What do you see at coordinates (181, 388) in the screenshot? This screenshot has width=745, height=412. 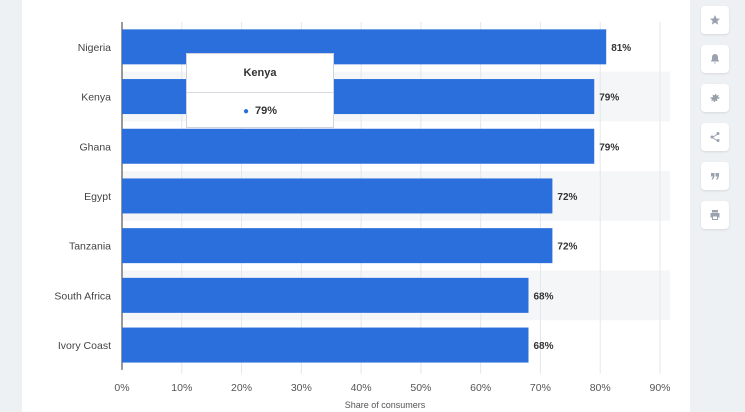 I see `x-tick-label: 10%` at bounding box center [181, 388].